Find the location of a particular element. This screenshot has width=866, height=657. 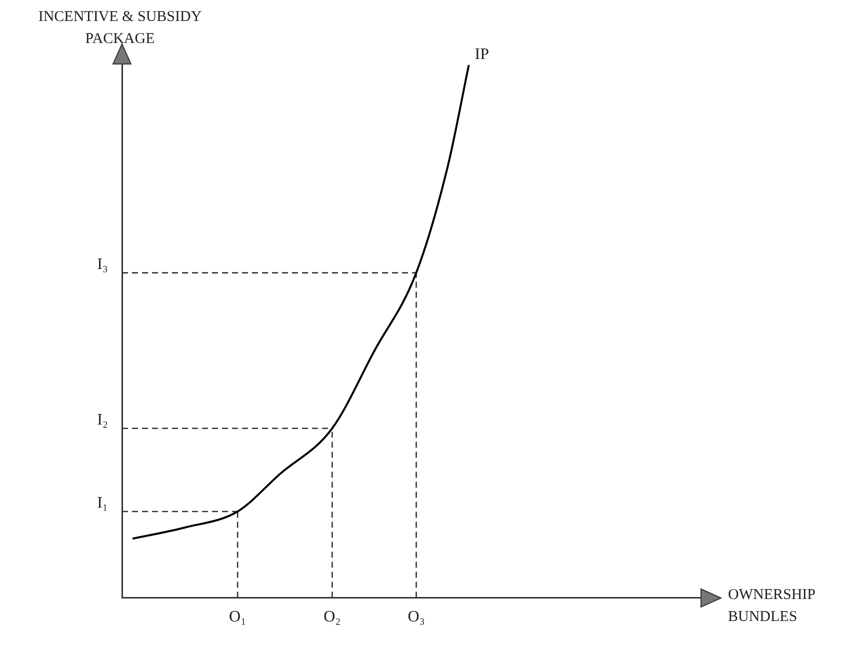

ref-line-label: I₁ is located at coordinates (102, 503).